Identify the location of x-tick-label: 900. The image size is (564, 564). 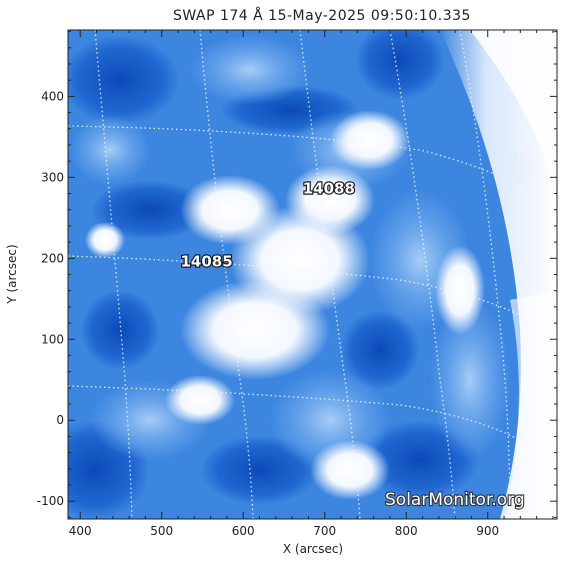
(487, 531).